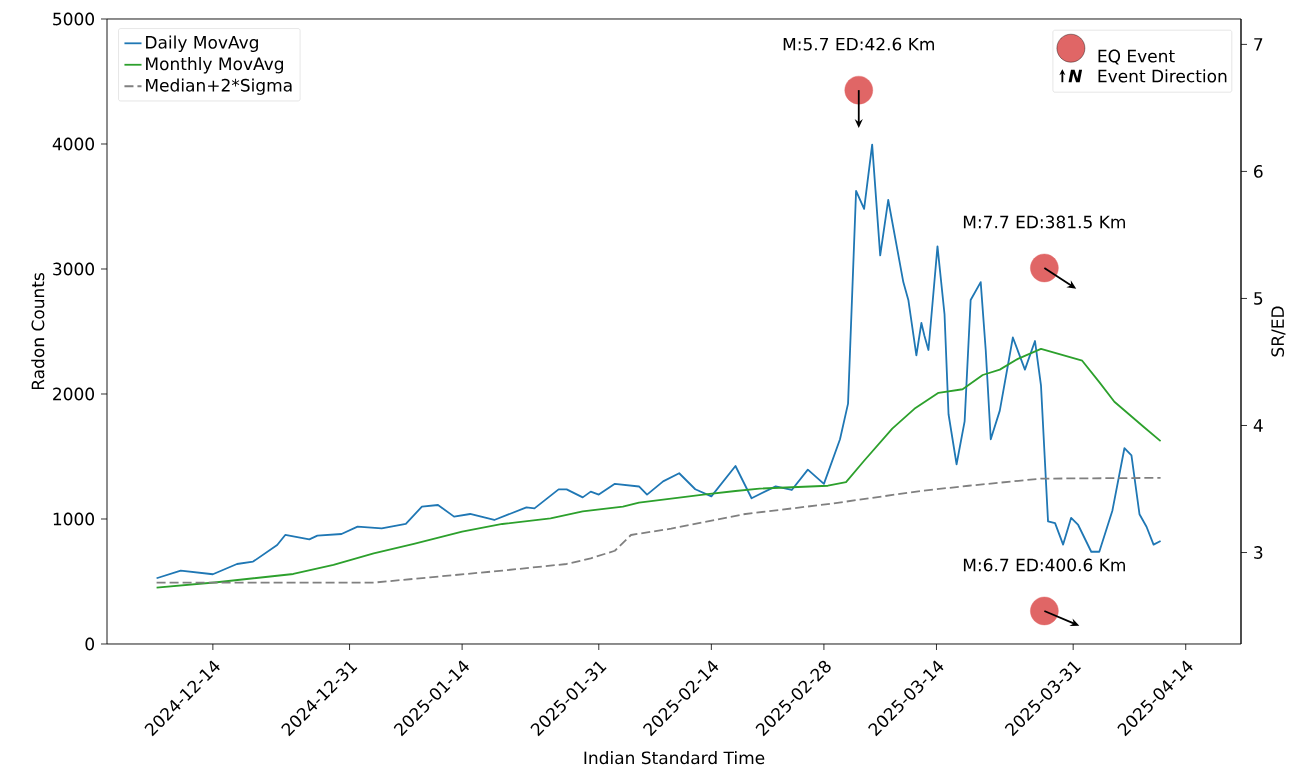 The height and width of the screenshot is (779, 1304). Describe the element at coordinates (1075, 76) in the screenshot. I see `annotation: N` at that location.